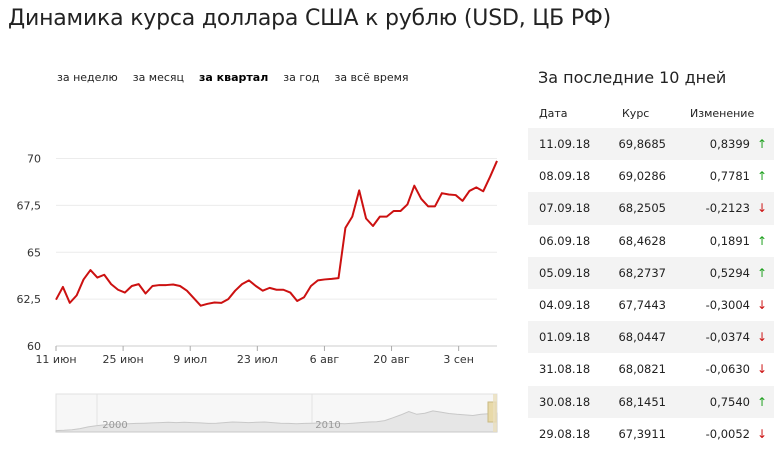  Describe the element at coordinates (727, 433) in the screenshot. I see `row-change: -0,0052` at that location.